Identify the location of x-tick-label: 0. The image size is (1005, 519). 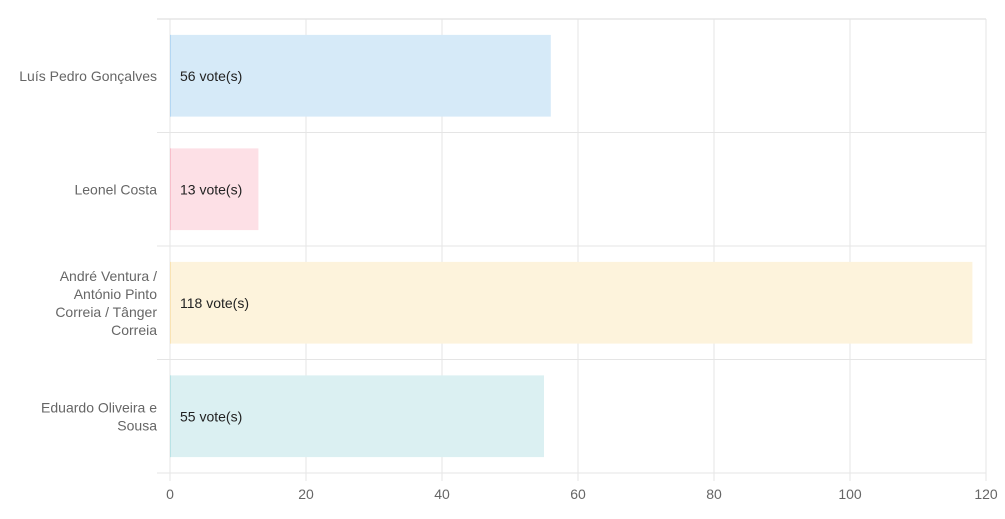
(170, 494).